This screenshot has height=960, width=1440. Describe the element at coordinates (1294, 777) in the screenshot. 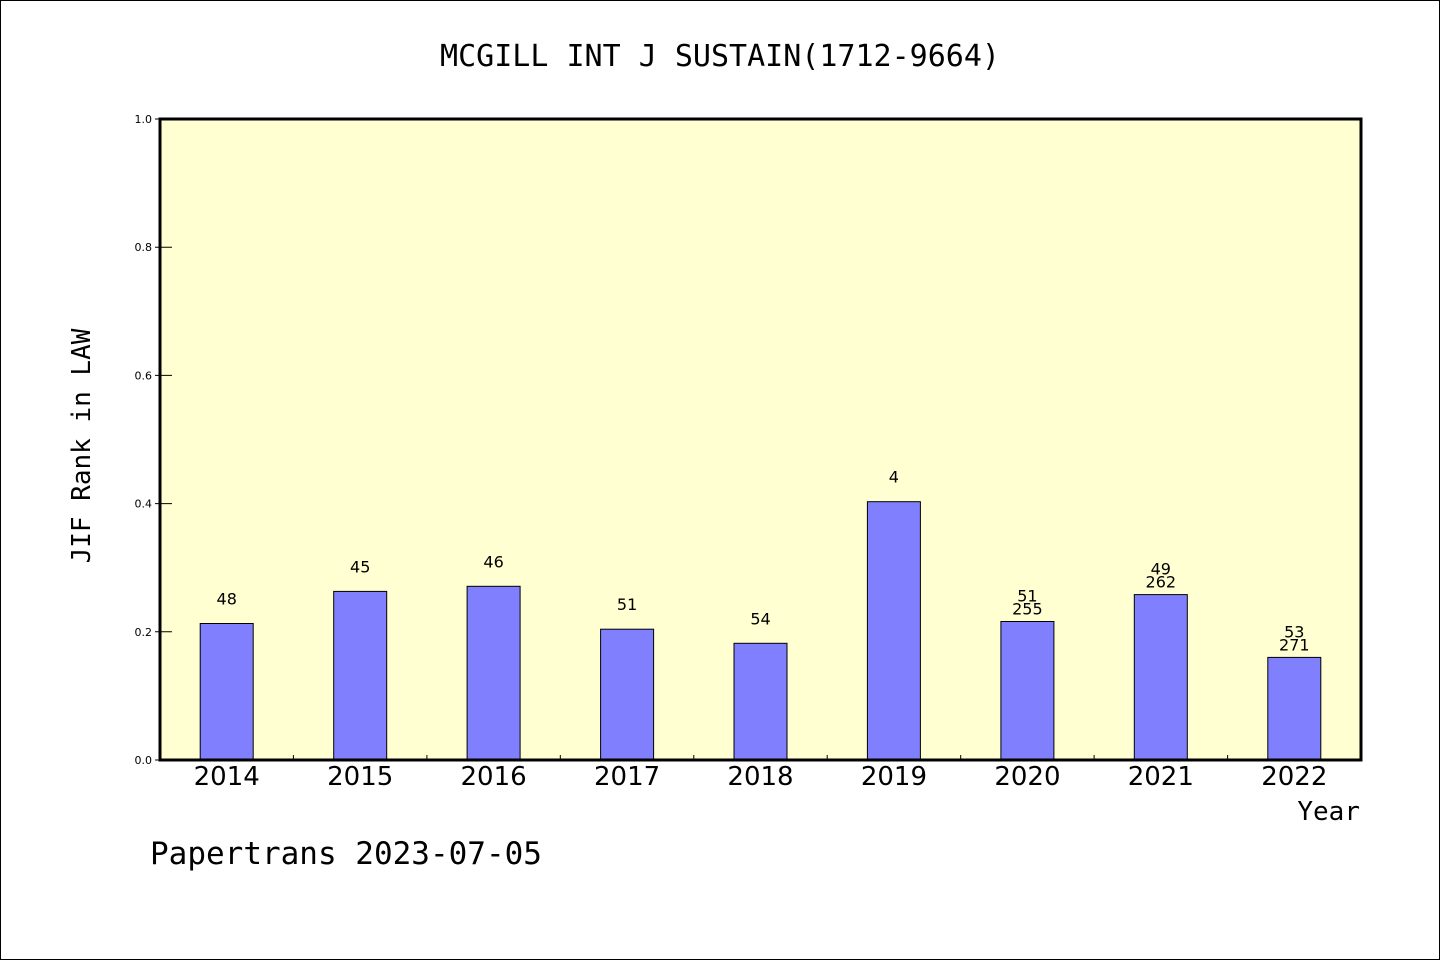

I see `x-tick-label-2022: 2022` at that location.